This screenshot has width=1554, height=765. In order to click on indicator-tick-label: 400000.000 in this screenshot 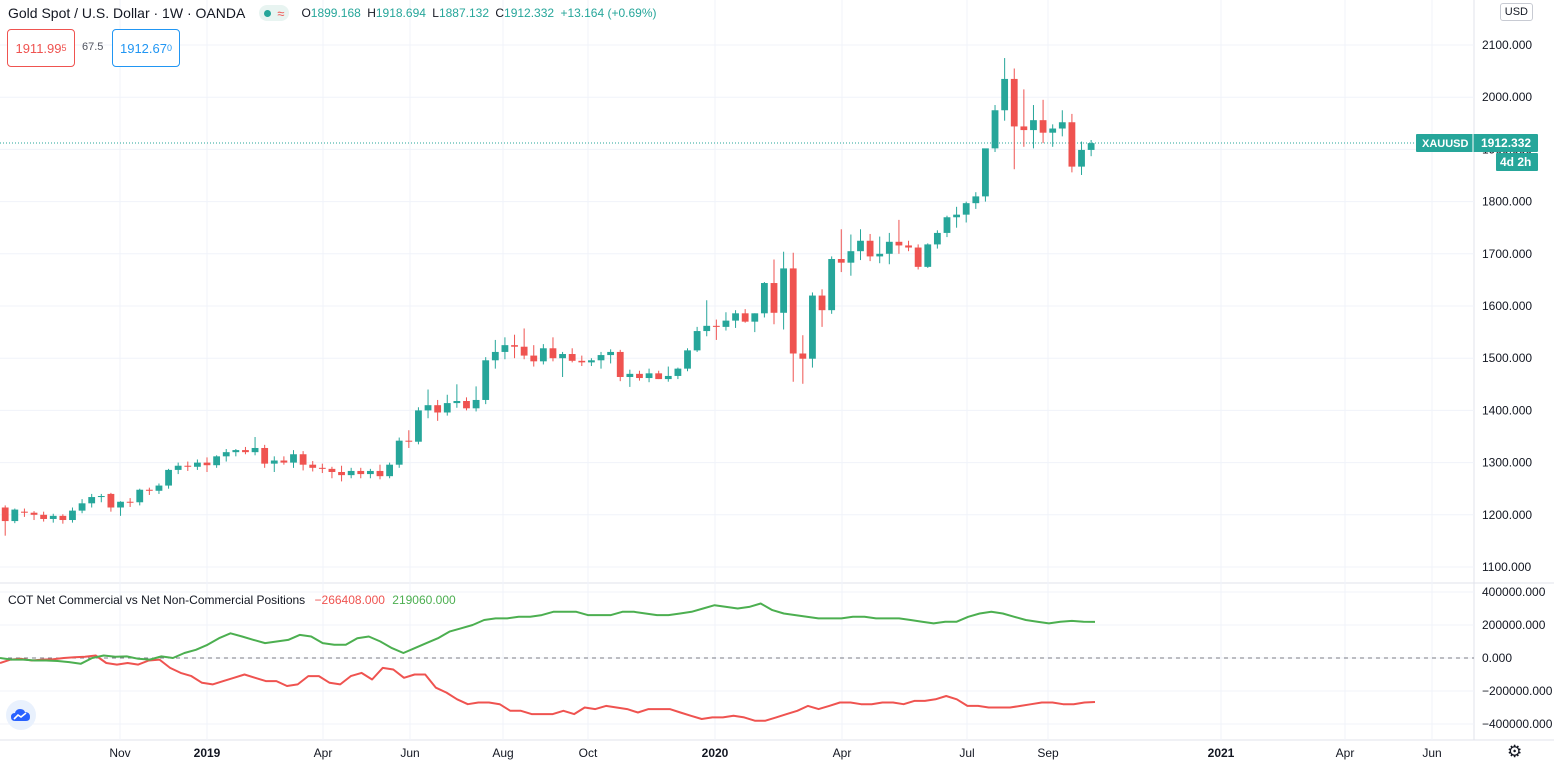, I will do `click(1514, 592)`.